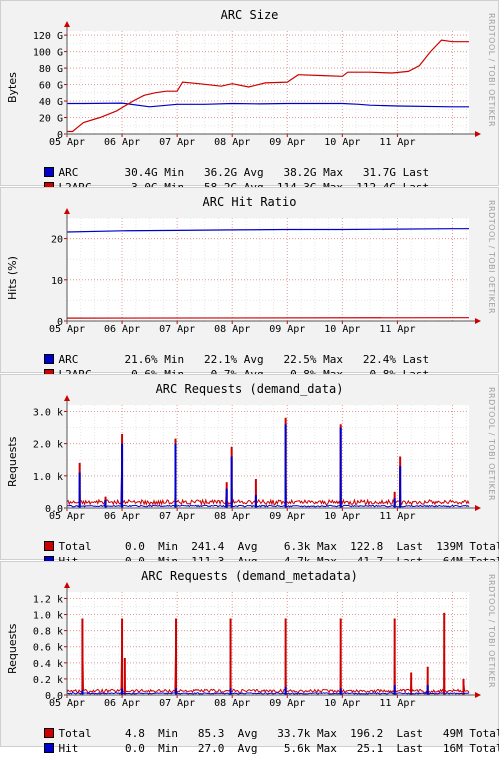 Image resolution: width=499 pixels, height=768 pixels. What do you see at coordinates (48, 632) in the screenshot?
I see `y-tick-label: 0.8 k` at bounding box center [48, 632].